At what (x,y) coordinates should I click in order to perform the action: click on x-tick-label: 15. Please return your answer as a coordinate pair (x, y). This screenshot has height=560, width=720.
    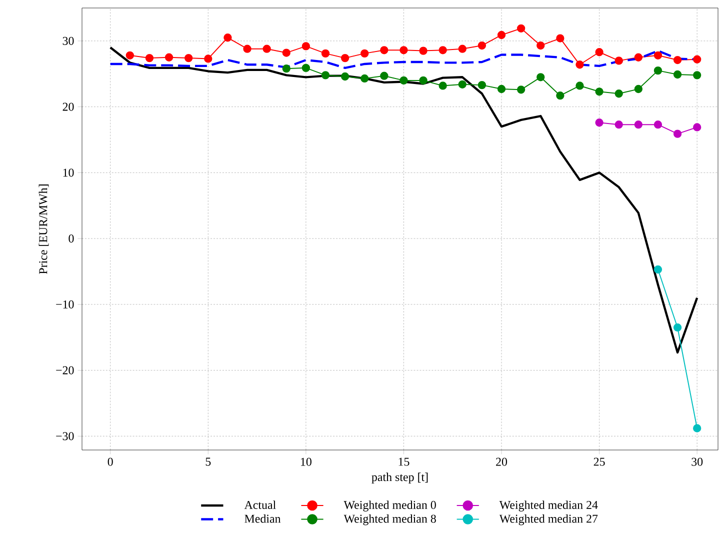
    Looking at the image, I should click on (404, 462).